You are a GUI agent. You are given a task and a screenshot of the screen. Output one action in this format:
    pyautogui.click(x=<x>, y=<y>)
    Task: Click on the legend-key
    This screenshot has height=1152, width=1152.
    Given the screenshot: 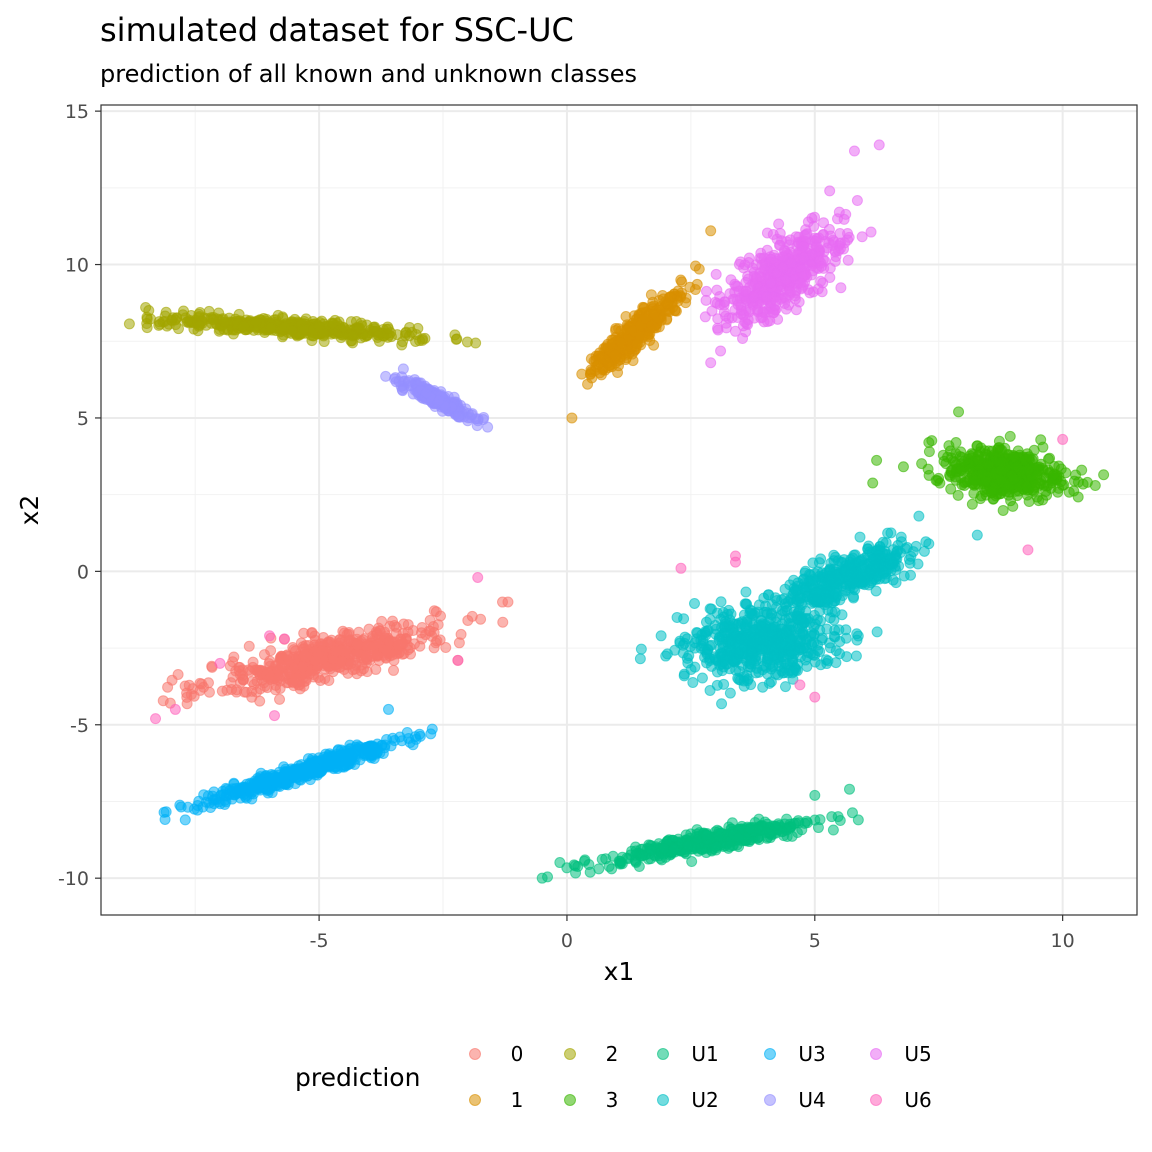 What is the action you would take?
    pyautogui.click(x=770, y=1100)
    